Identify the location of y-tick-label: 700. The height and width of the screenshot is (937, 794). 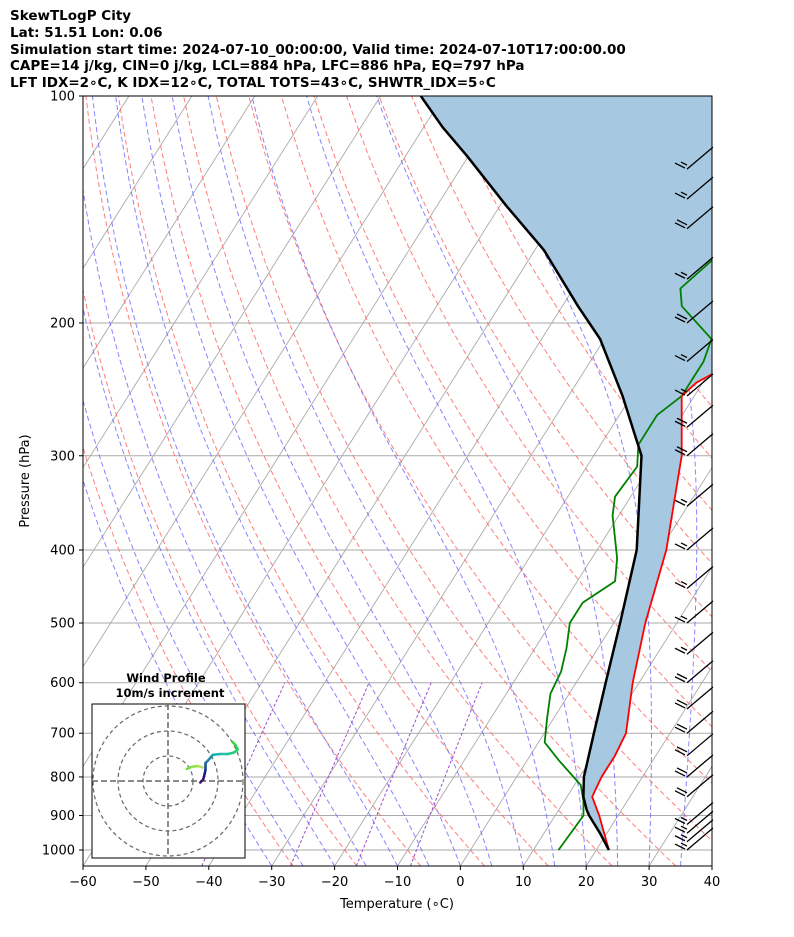
(62, 734).